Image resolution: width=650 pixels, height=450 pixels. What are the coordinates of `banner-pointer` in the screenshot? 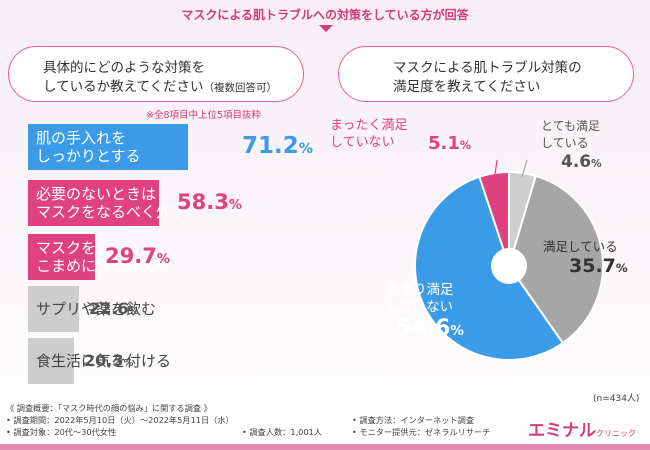 It's located at (326, 28).